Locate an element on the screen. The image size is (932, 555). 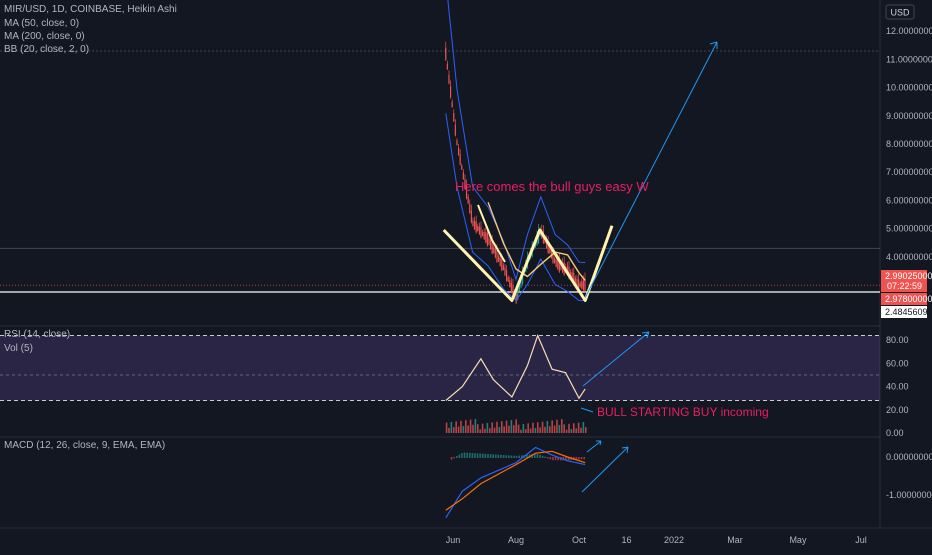
low-price-label: 2.97800000 is located at coordinates (908, 299).